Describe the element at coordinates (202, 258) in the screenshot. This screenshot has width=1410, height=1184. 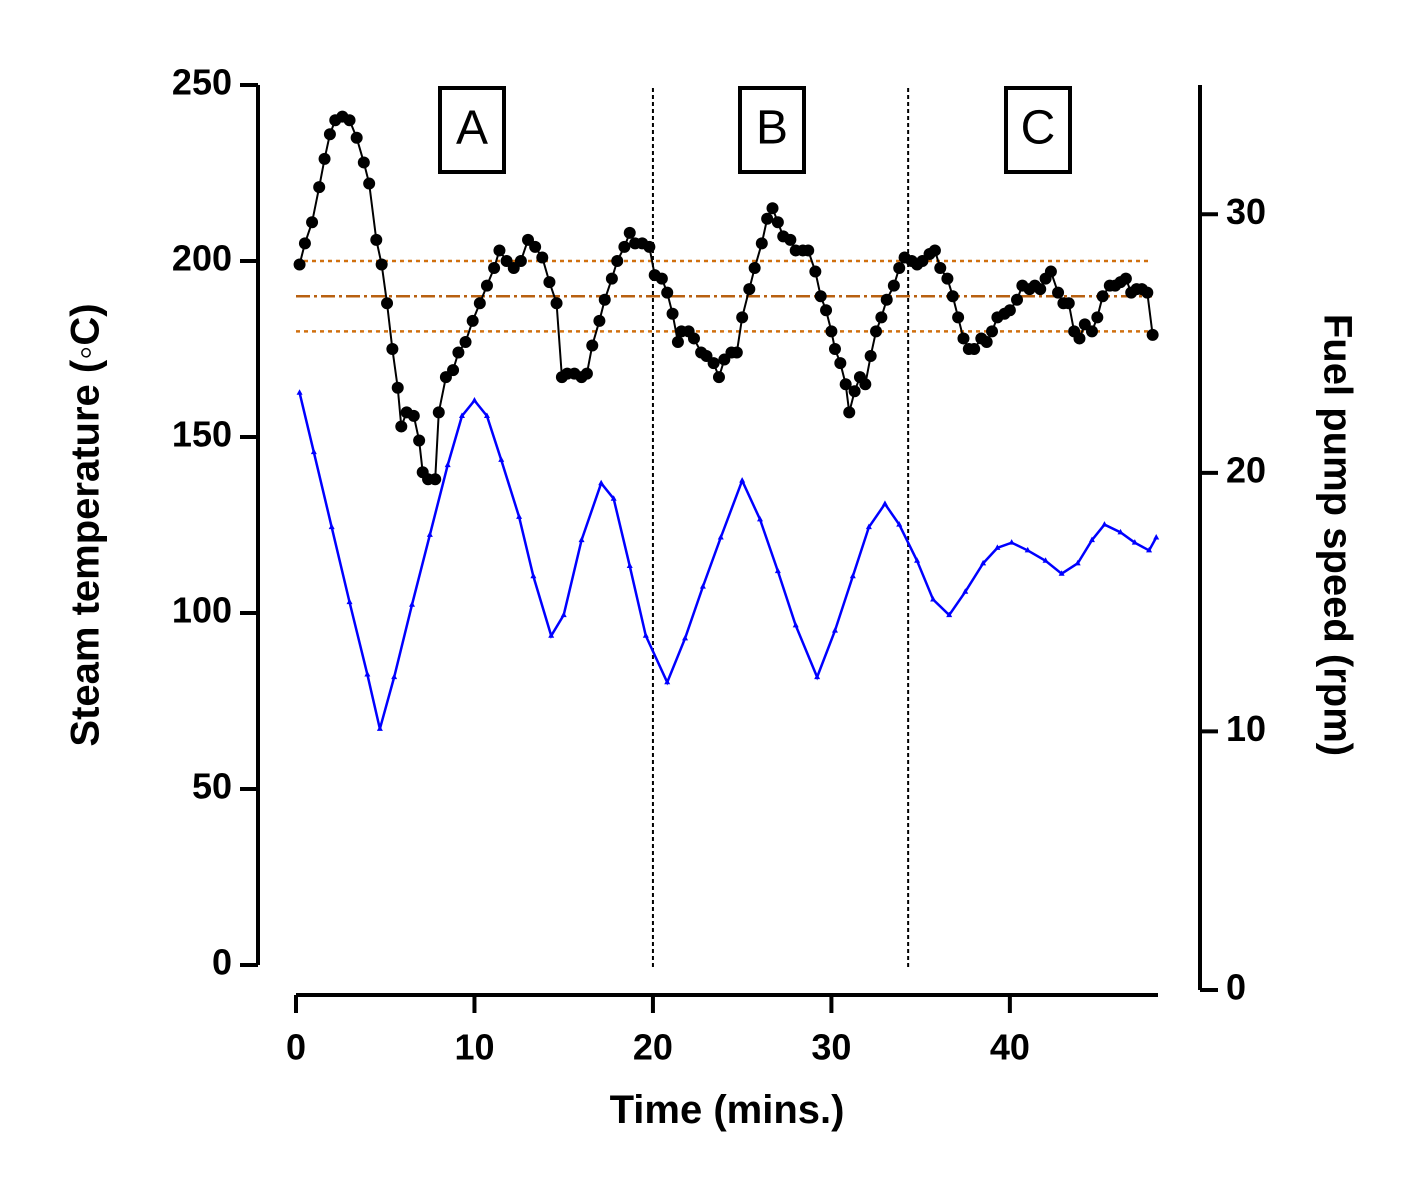
I see `y-tick-label: 200` at that location.